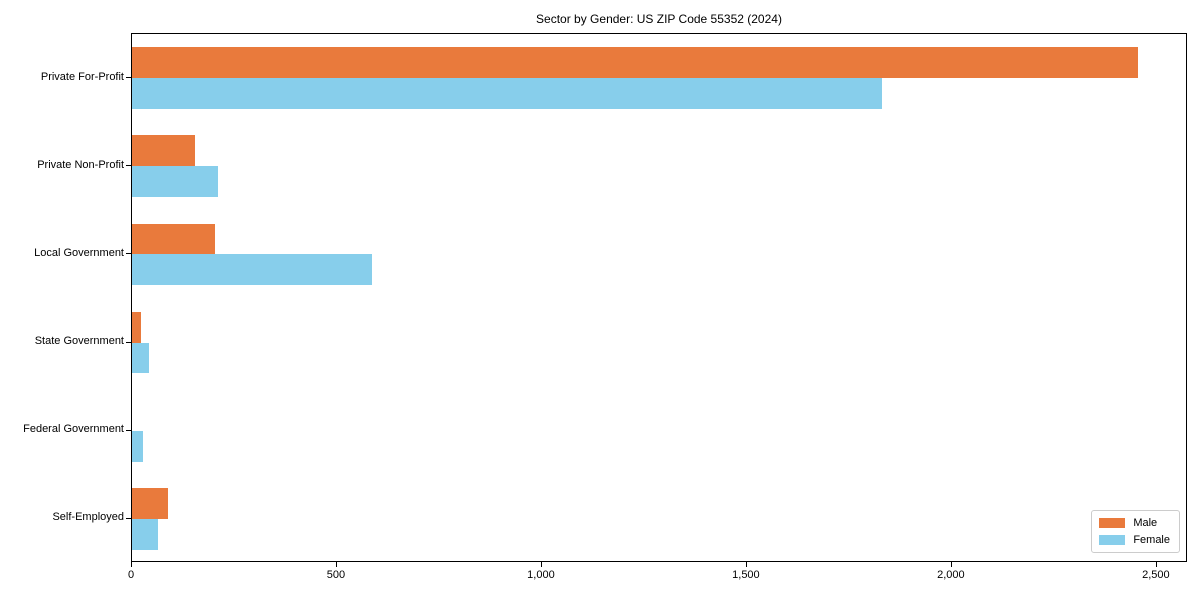  What do you see at coordinates (951, 575) in the screenshot?
I see `x-axis-tick-label: 2,000` at bounding box center [951, 575].